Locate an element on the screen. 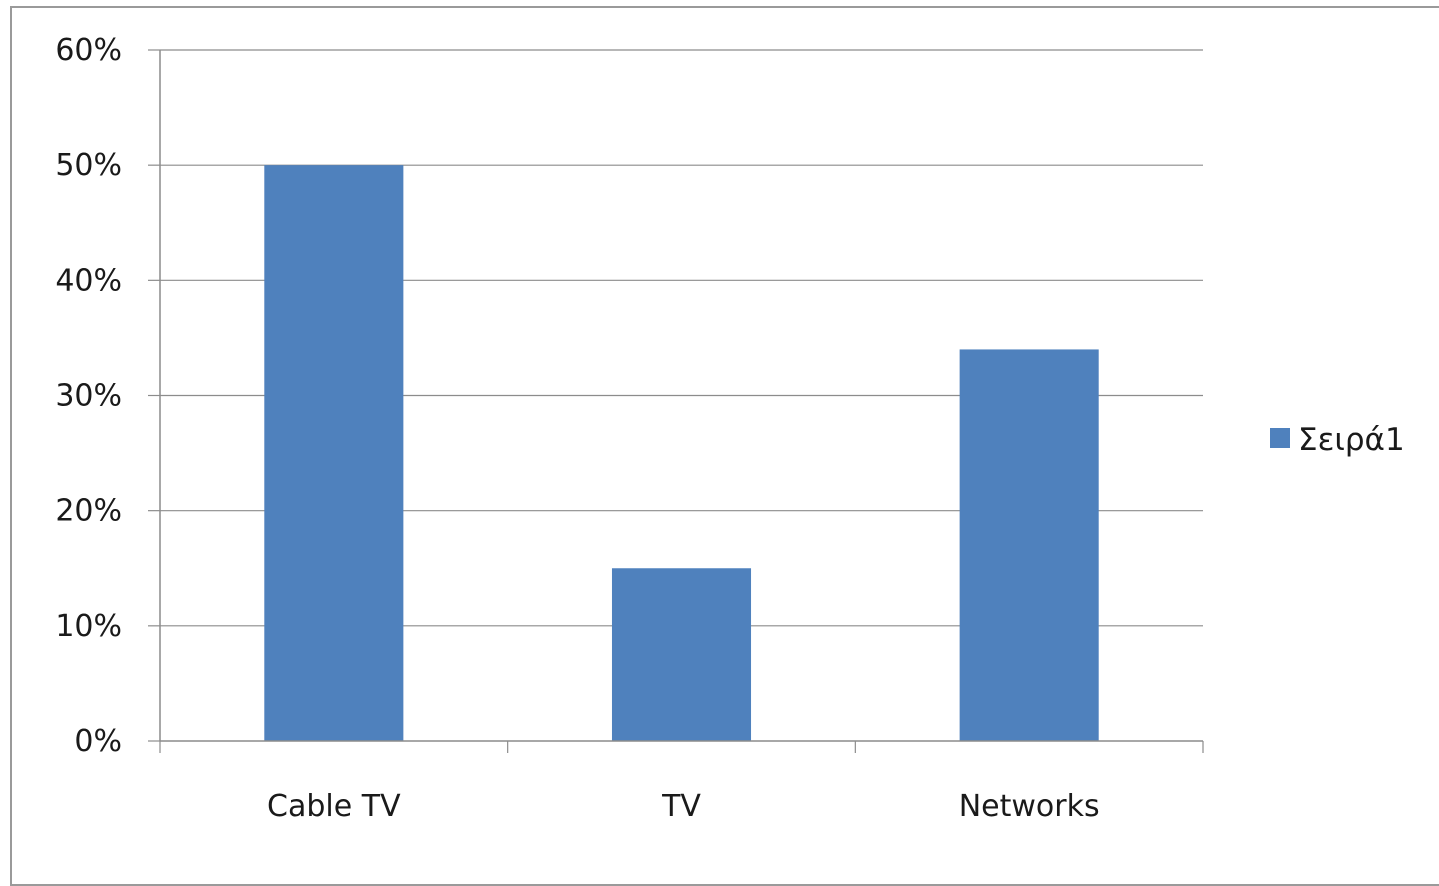  y-tick-label: 50% is located at coordinates (88, 165).